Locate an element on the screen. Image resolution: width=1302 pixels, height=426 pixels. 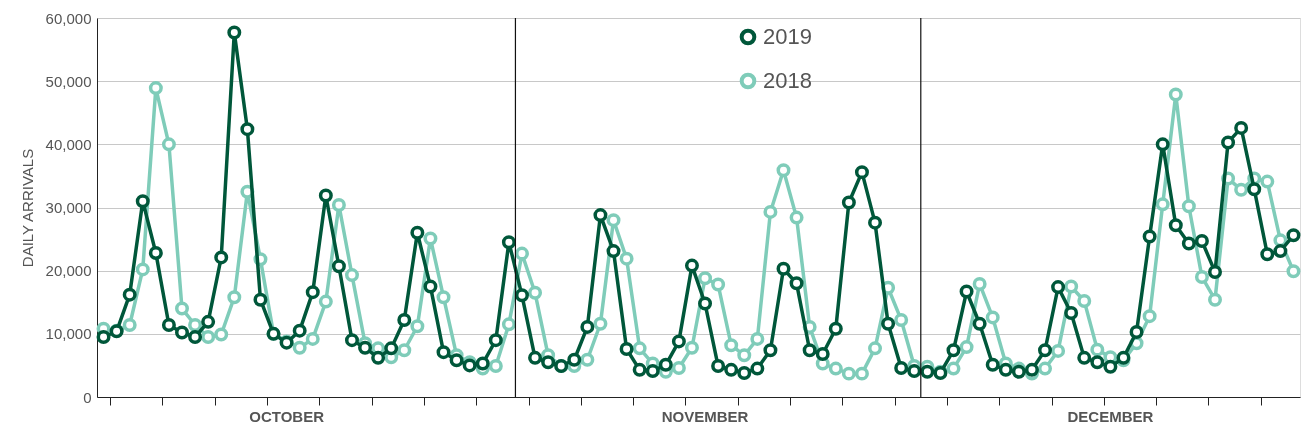
x-tick-label: OCTOBER is located at coordinates (287, 416).